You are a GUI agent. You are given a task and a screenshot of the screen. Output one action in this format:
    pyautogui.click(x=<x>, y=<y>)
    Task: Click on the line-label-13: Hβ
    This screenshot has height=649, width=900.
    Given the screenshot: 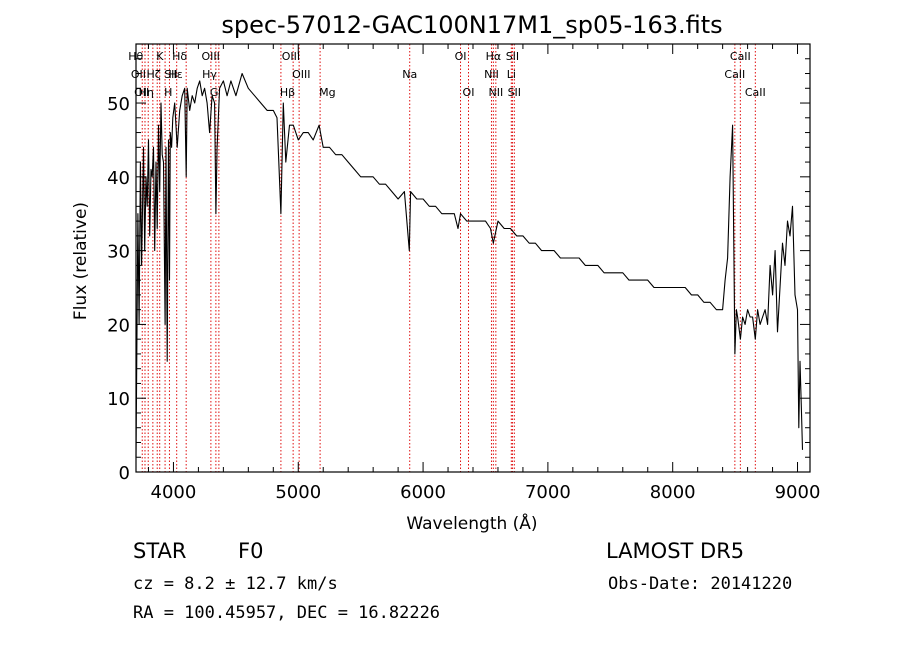 What is the action you would take?
    pyautogui.click(x=287, y=92)
    